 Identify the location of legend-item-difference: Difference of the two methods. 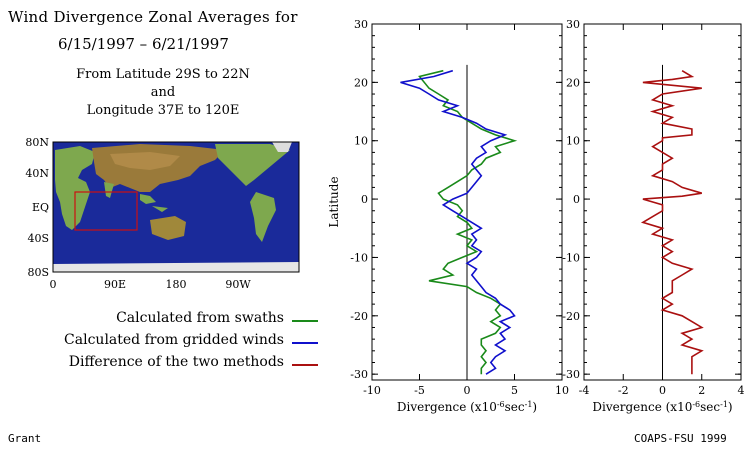
(168, 363).